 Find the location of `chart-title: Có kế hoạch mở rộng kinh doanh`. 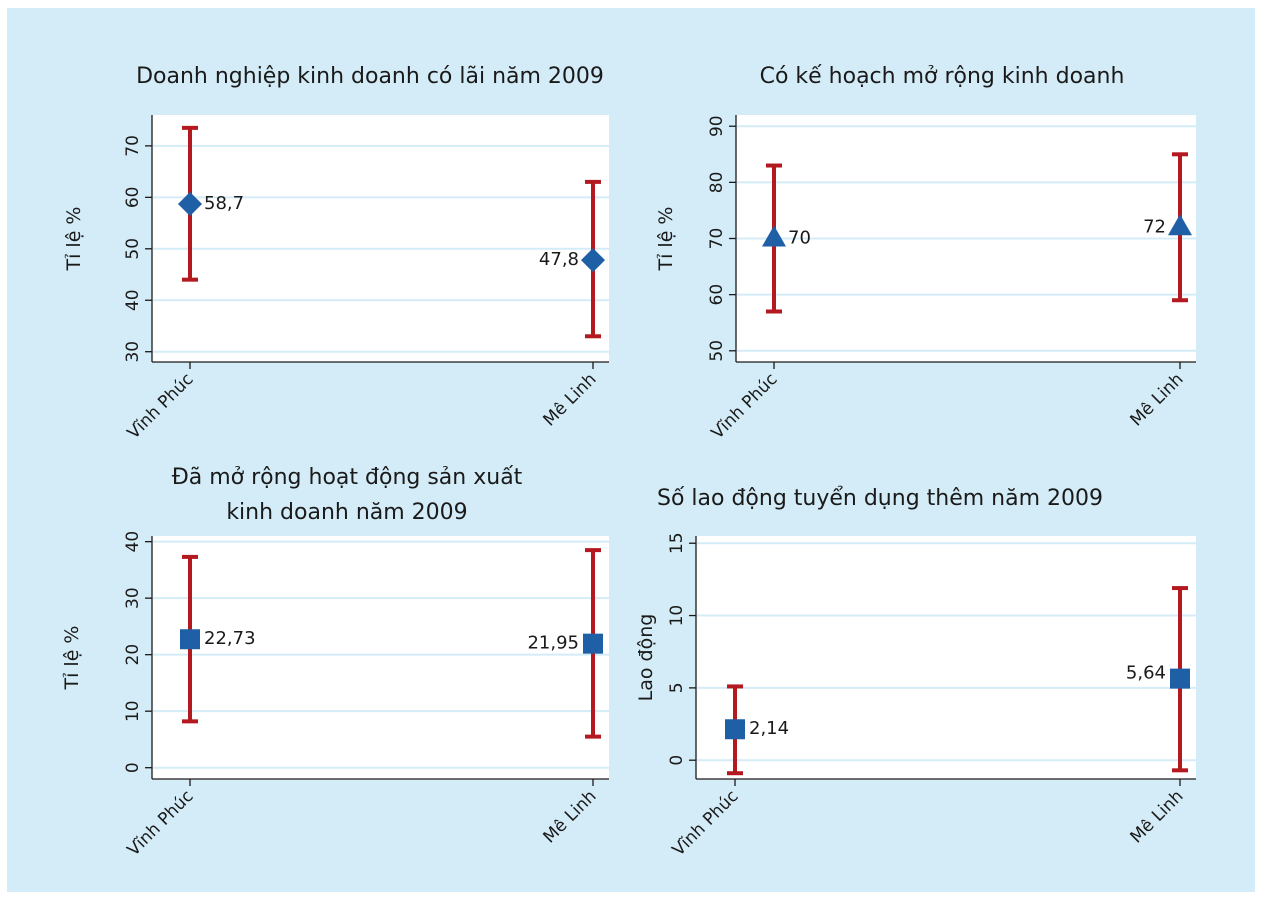

chart-title: Có kế hoạch mở rộng kinh doanh is located at coordinates (942, 76).